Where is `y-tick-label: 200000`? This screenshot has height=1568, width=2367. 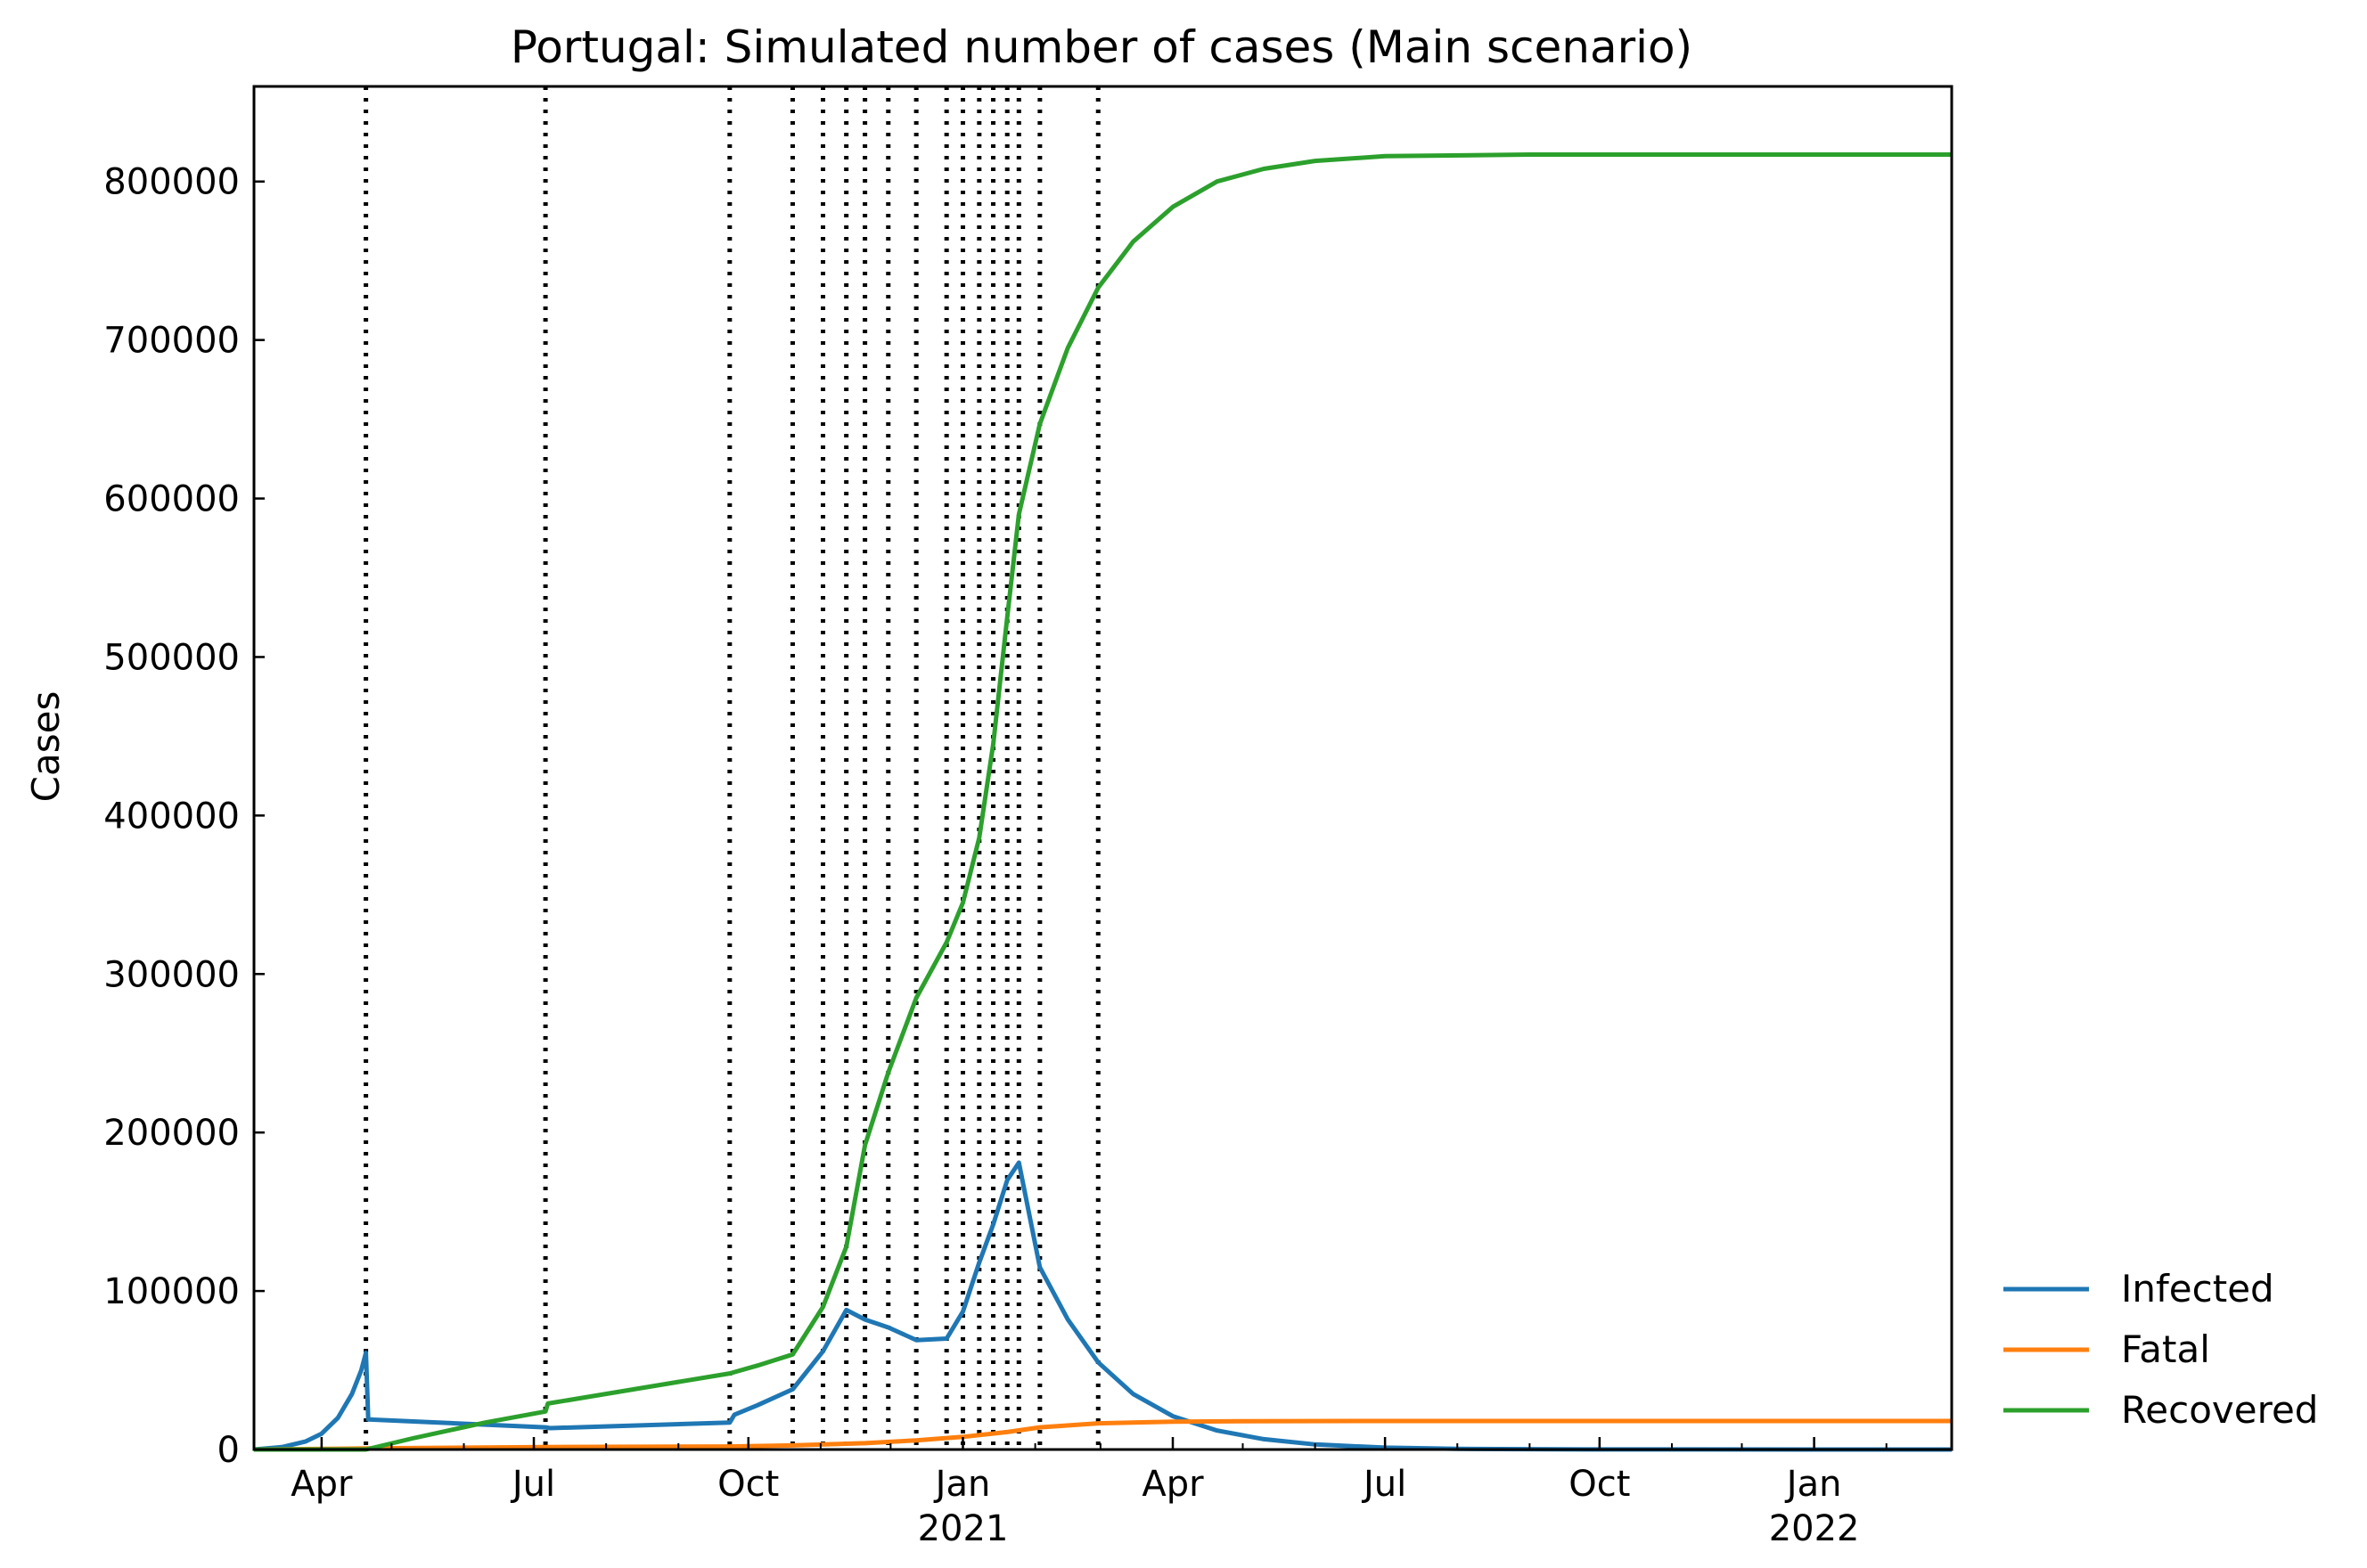 y-tick-label: 200000 is located at coordinates (172, 1133).